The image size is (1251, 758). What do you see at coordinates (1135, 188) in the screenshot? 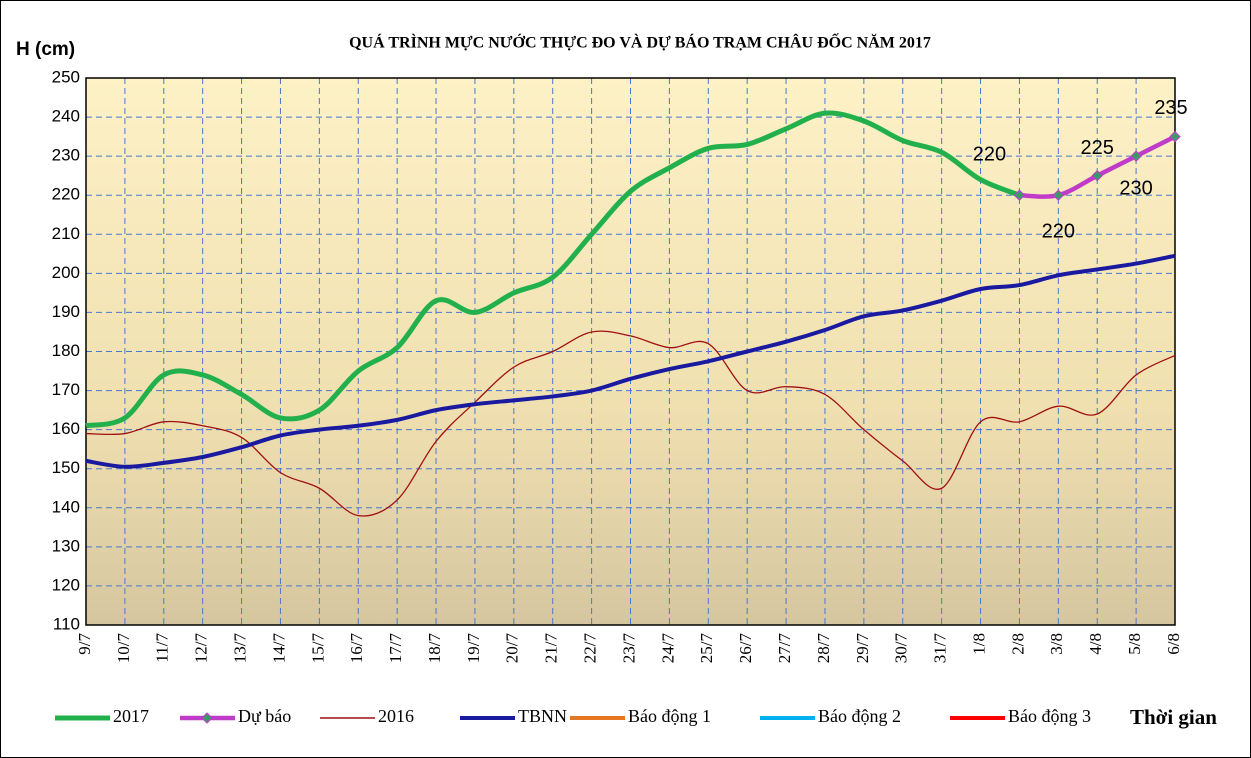
I see `data-label: 230` at bounding box center [1135, 188].